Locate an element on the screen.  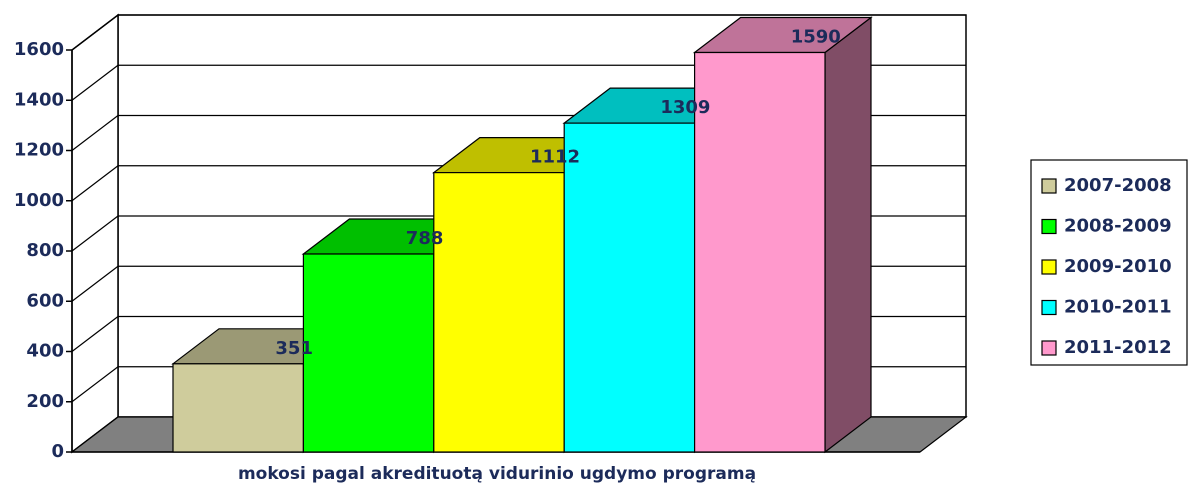
value-label: 788 is located at coordinates (425, 238).